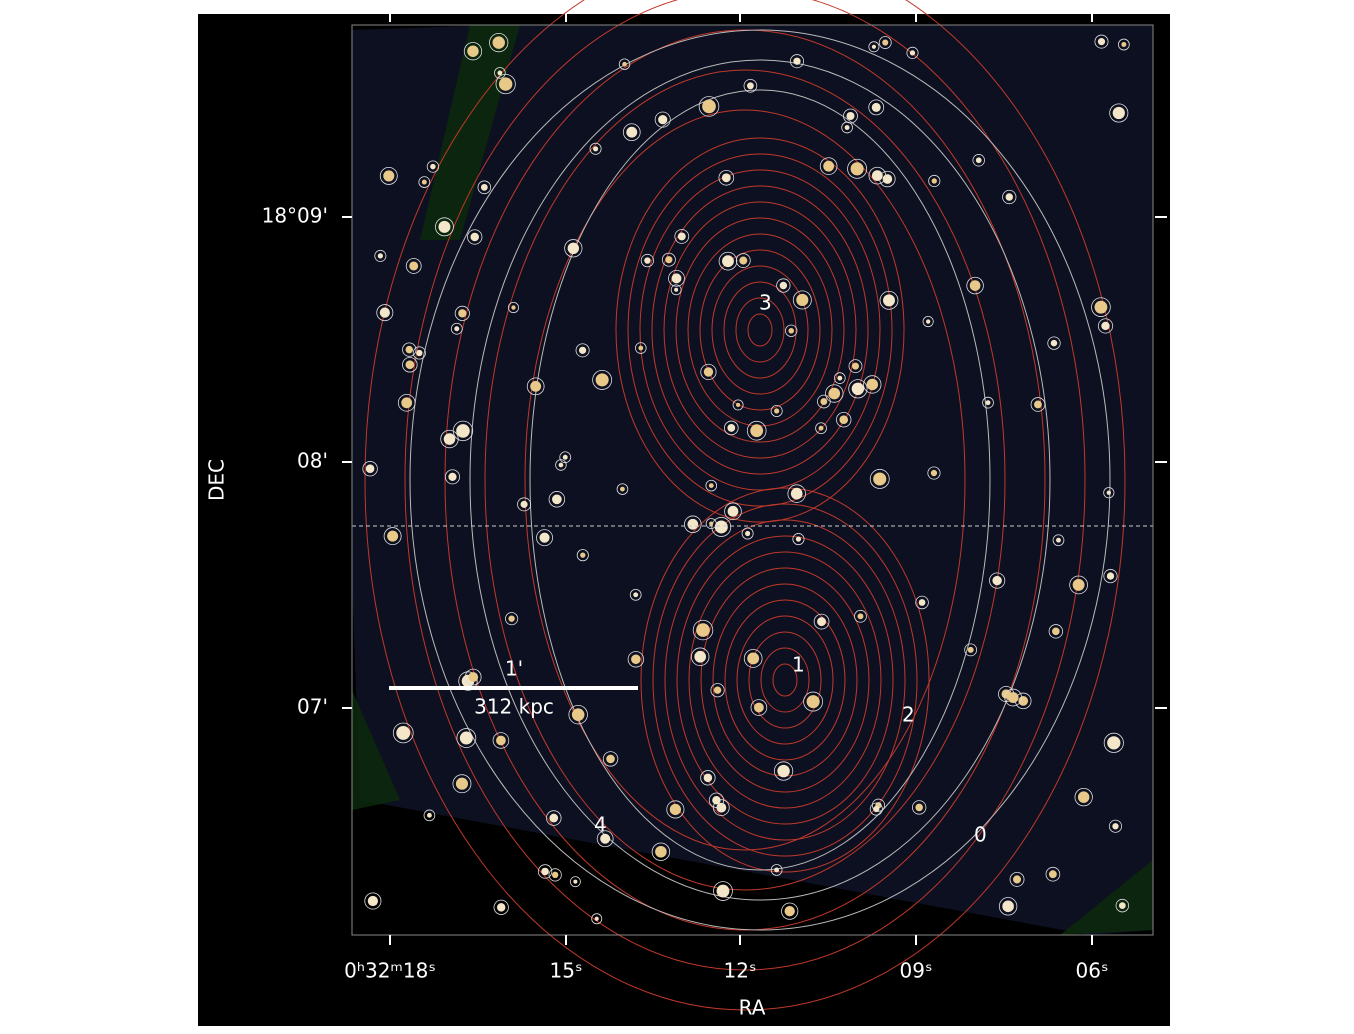 The image size is (1354, 1034). I want to click on scale-distance: 312 kpc, so click(514, 707).